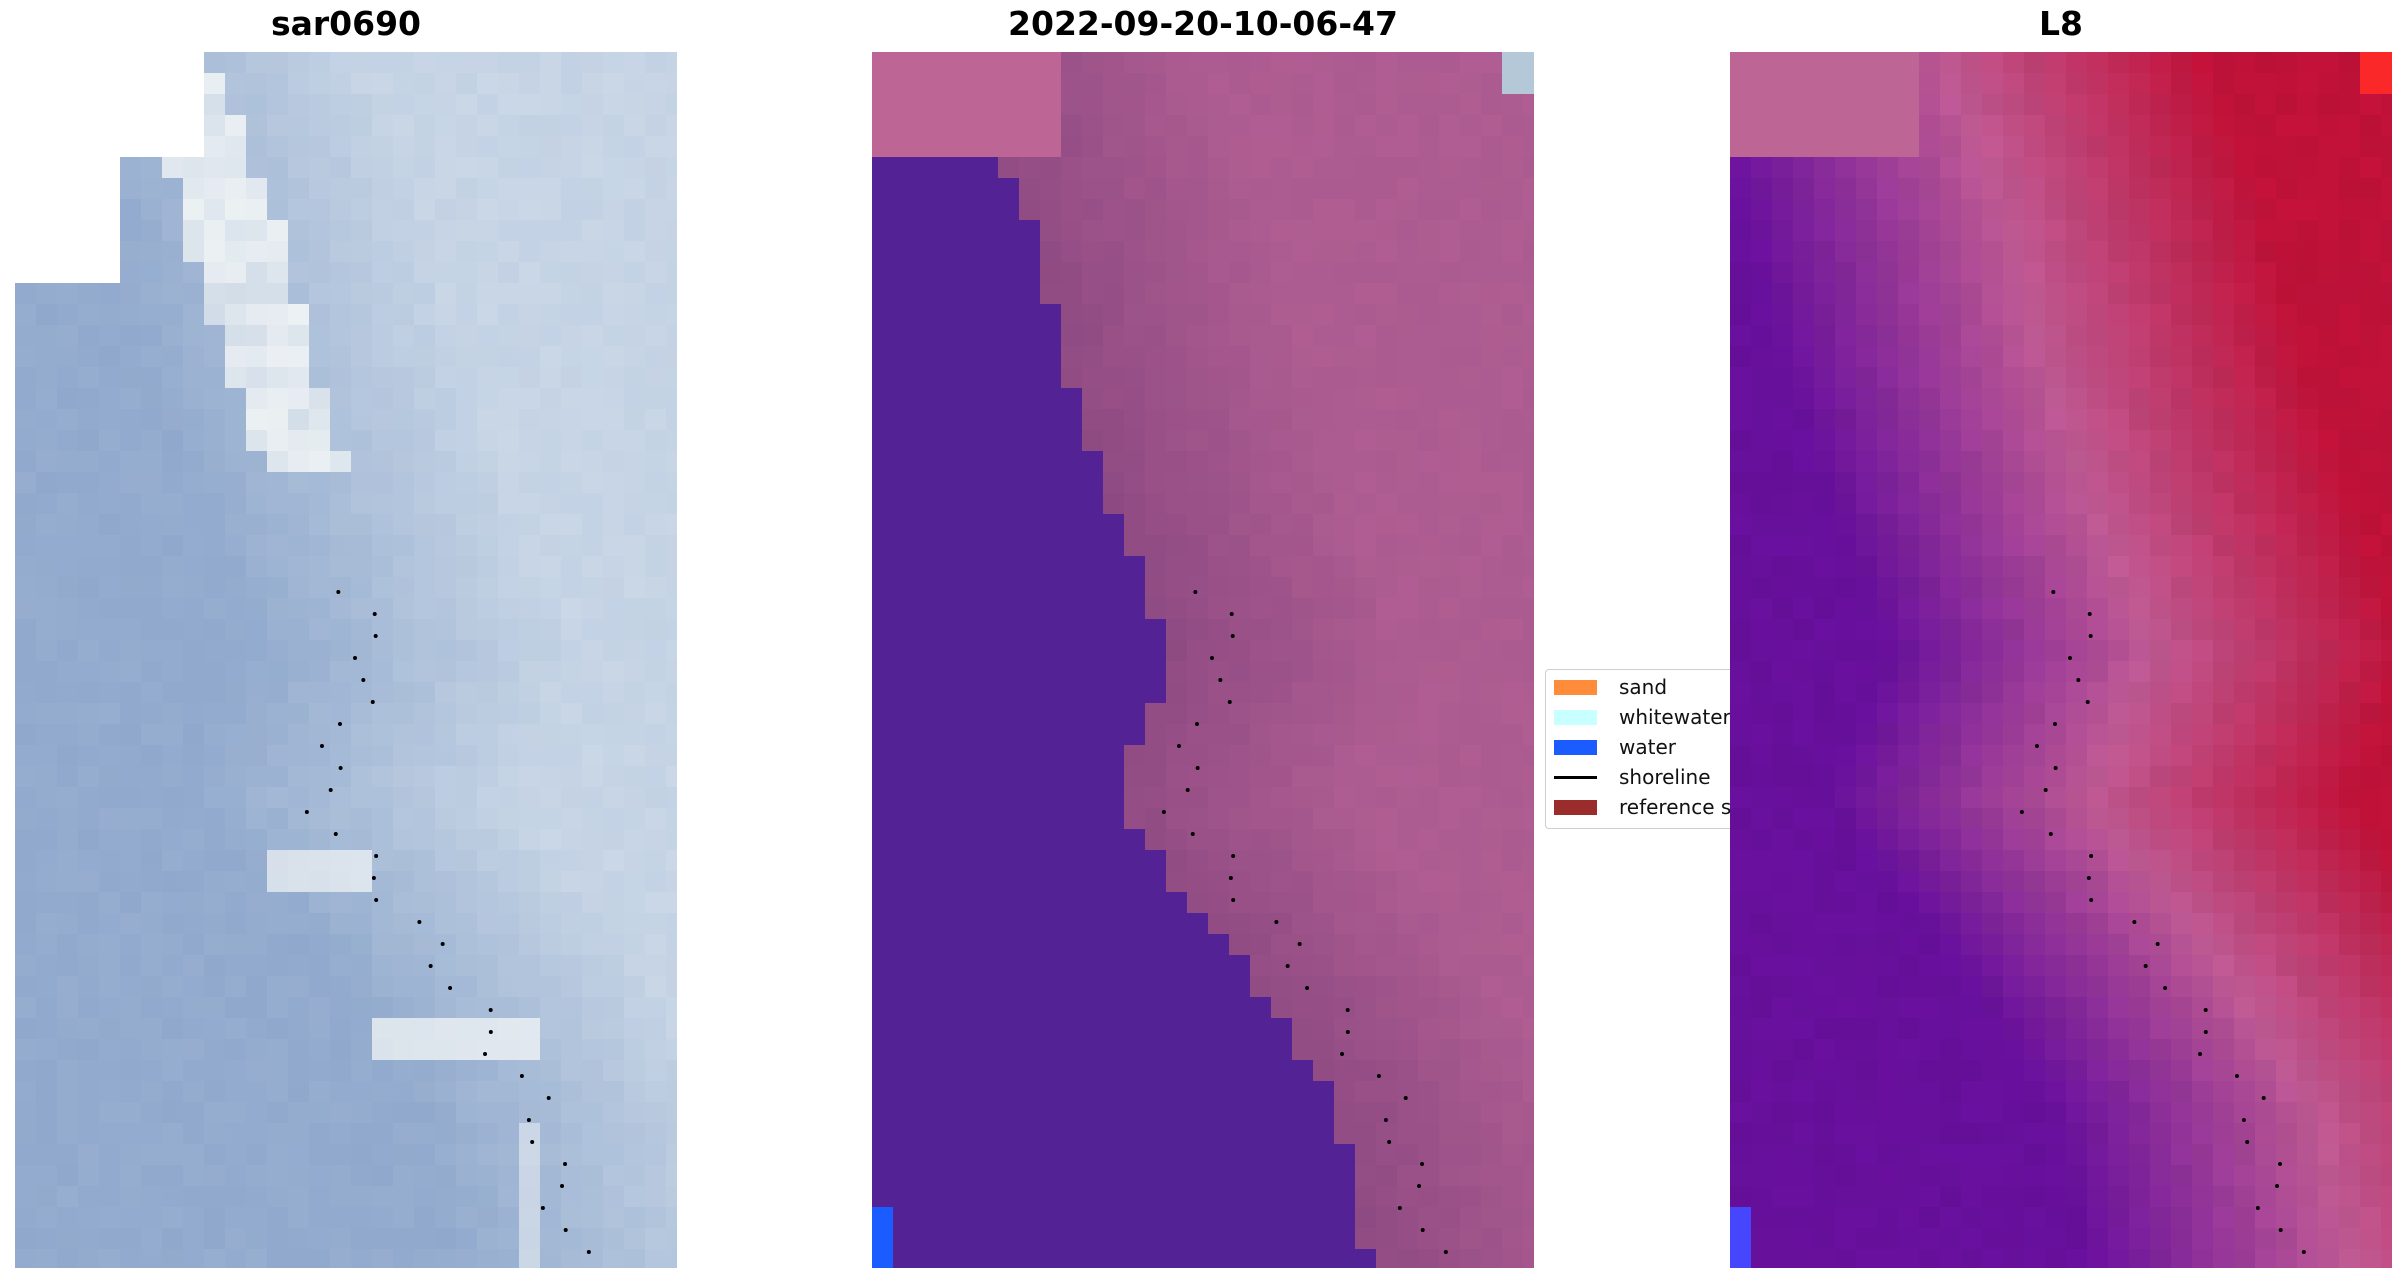 The image size is (2406, 1283). Describe the element at coordinates (2061, 23) in the screenshot. I see `panel-title-l8: L8` at that location.